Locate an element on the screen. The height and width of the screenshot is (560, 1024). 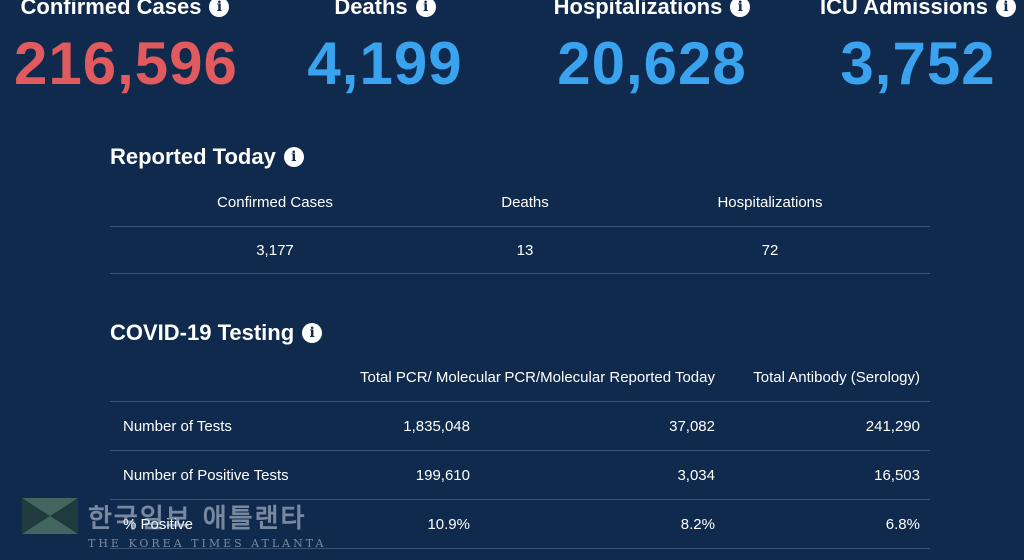
row-label: Number of Positive Tests is located at coordinates (206, 475).